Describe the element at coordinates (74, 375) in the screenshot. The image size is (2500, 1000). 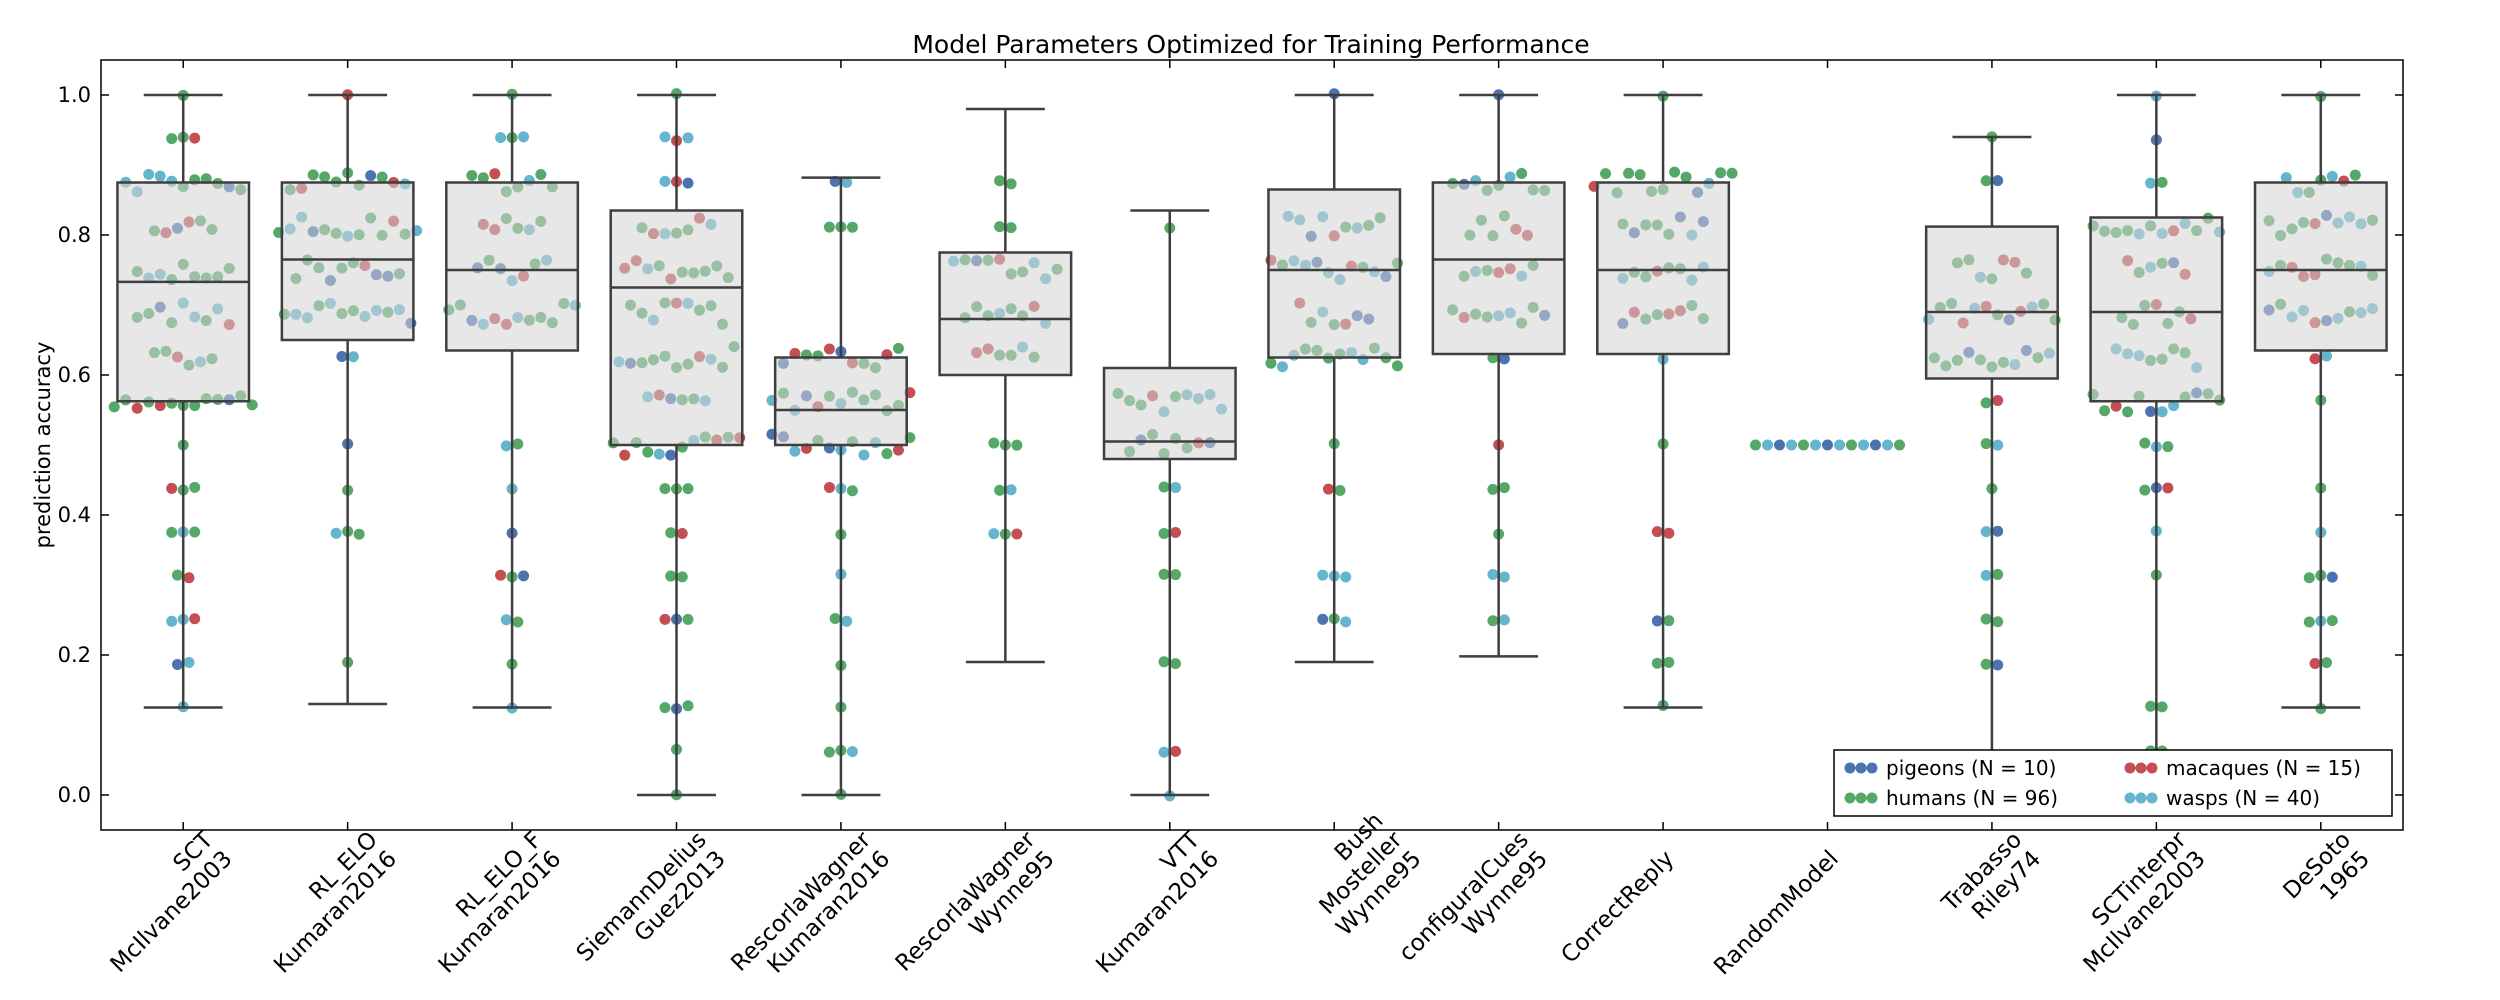
I see `y-tick-label: 0.6` at that location.